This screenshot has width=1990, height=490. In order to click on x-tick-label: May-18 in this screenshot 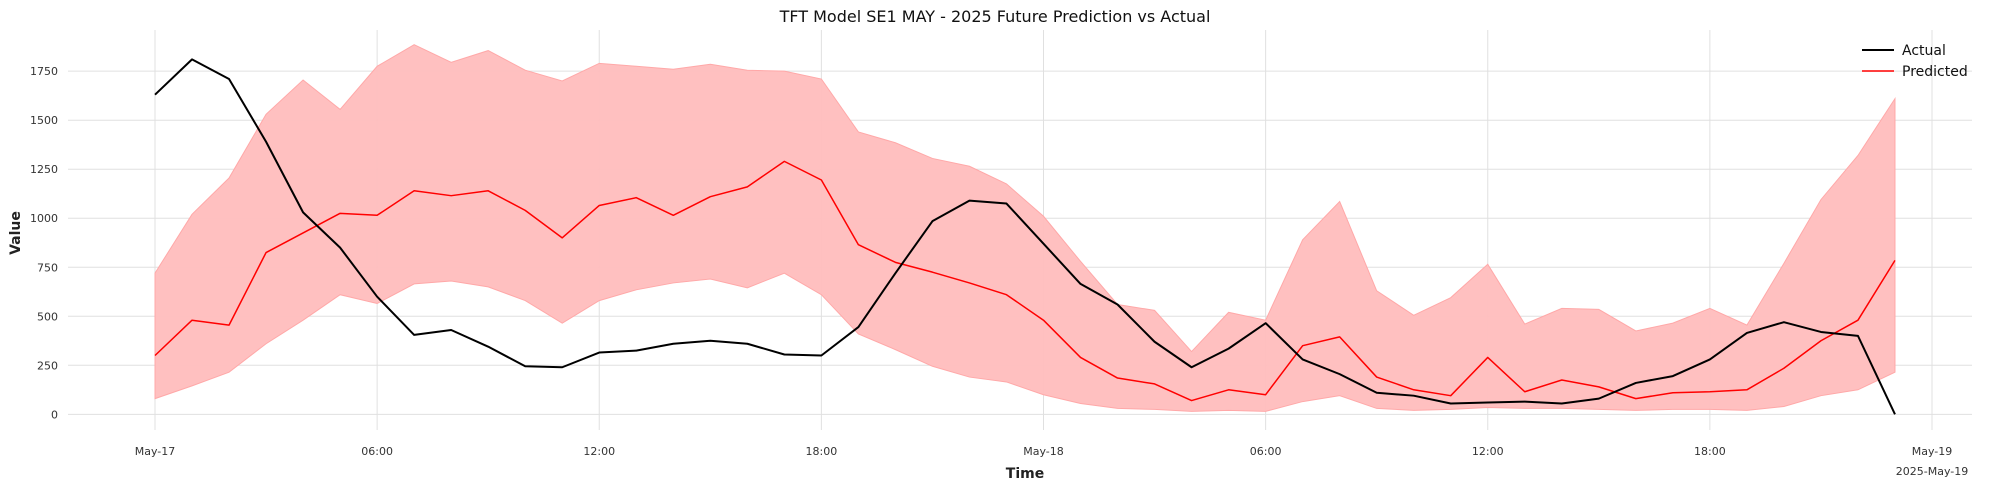, I will do `click(1043, 451)`.